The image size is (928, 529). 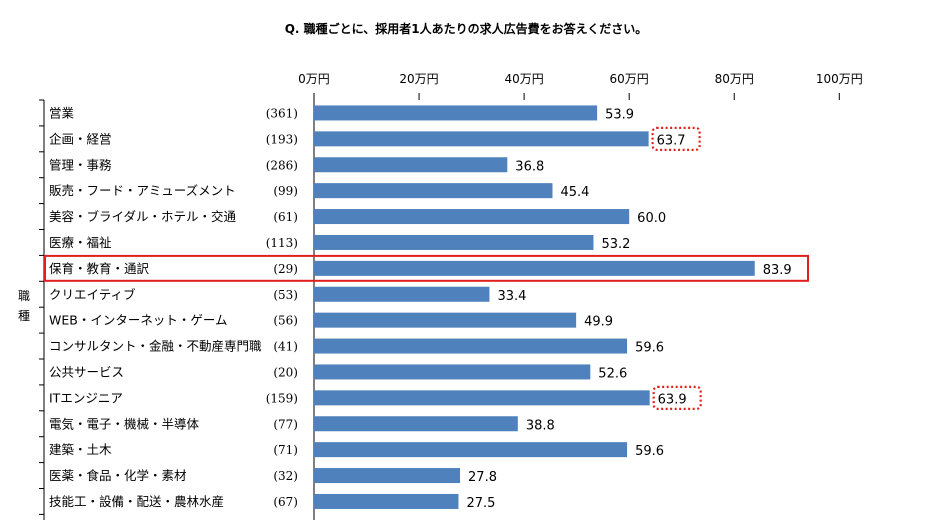 I want to click on y-axis-label-char: 職, so click(x=24, y=296).